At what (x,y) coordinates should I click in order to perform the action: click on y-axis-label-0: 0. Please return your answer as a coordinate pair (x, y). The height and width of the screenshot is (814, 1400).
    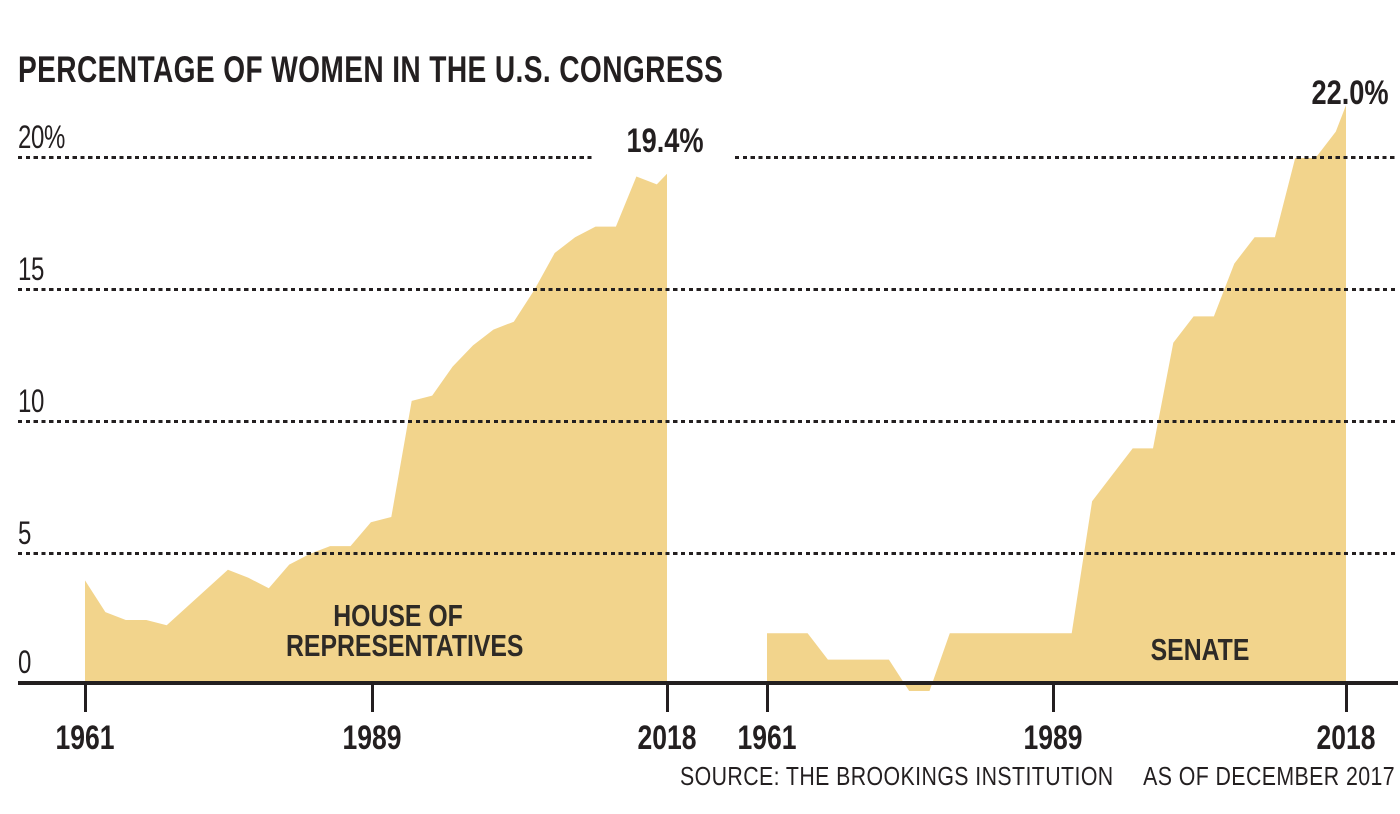
    Looking at the image, I should click on (24, 662).